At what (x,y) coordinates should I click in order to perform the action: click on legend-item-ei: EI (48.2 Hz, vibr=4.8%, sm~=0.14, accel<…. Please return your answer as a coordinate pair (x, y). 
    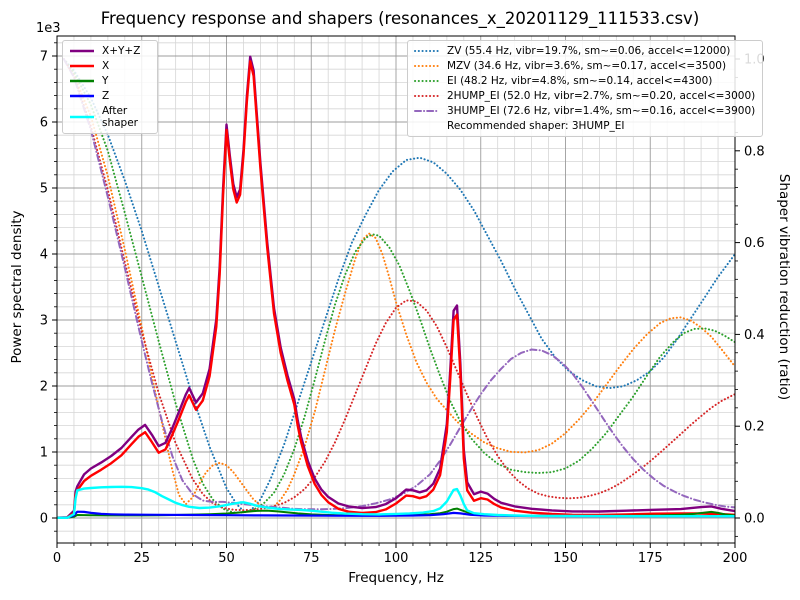
    Looking at the image, I should click on (584, 81).